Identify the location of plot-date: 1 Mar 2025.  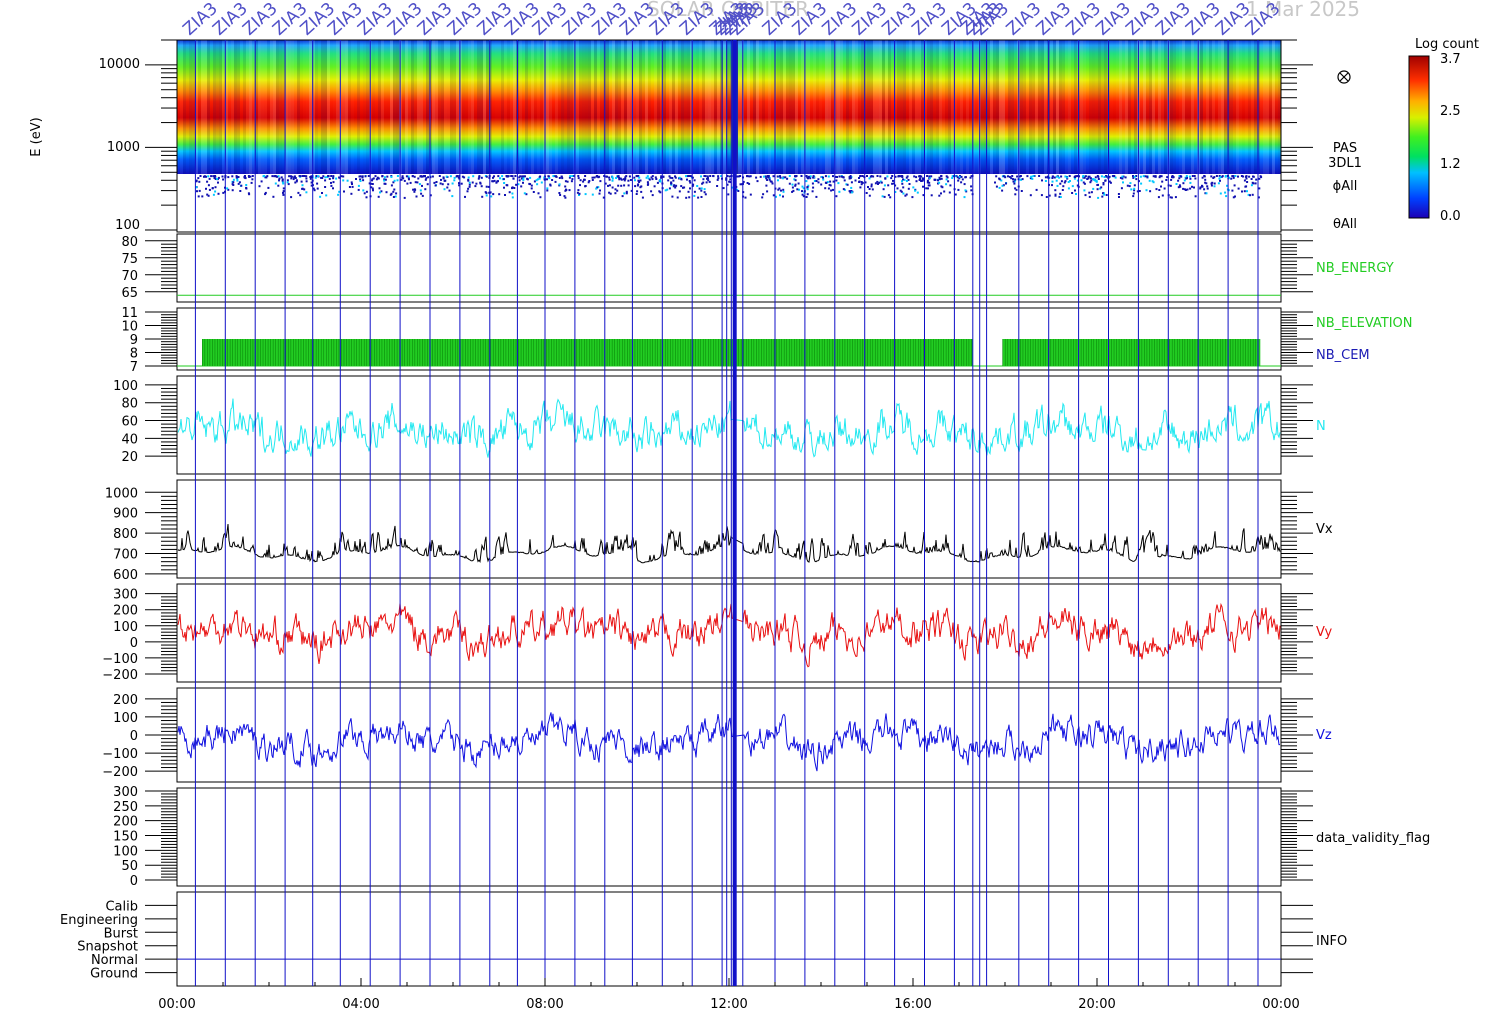
(1303, 10).